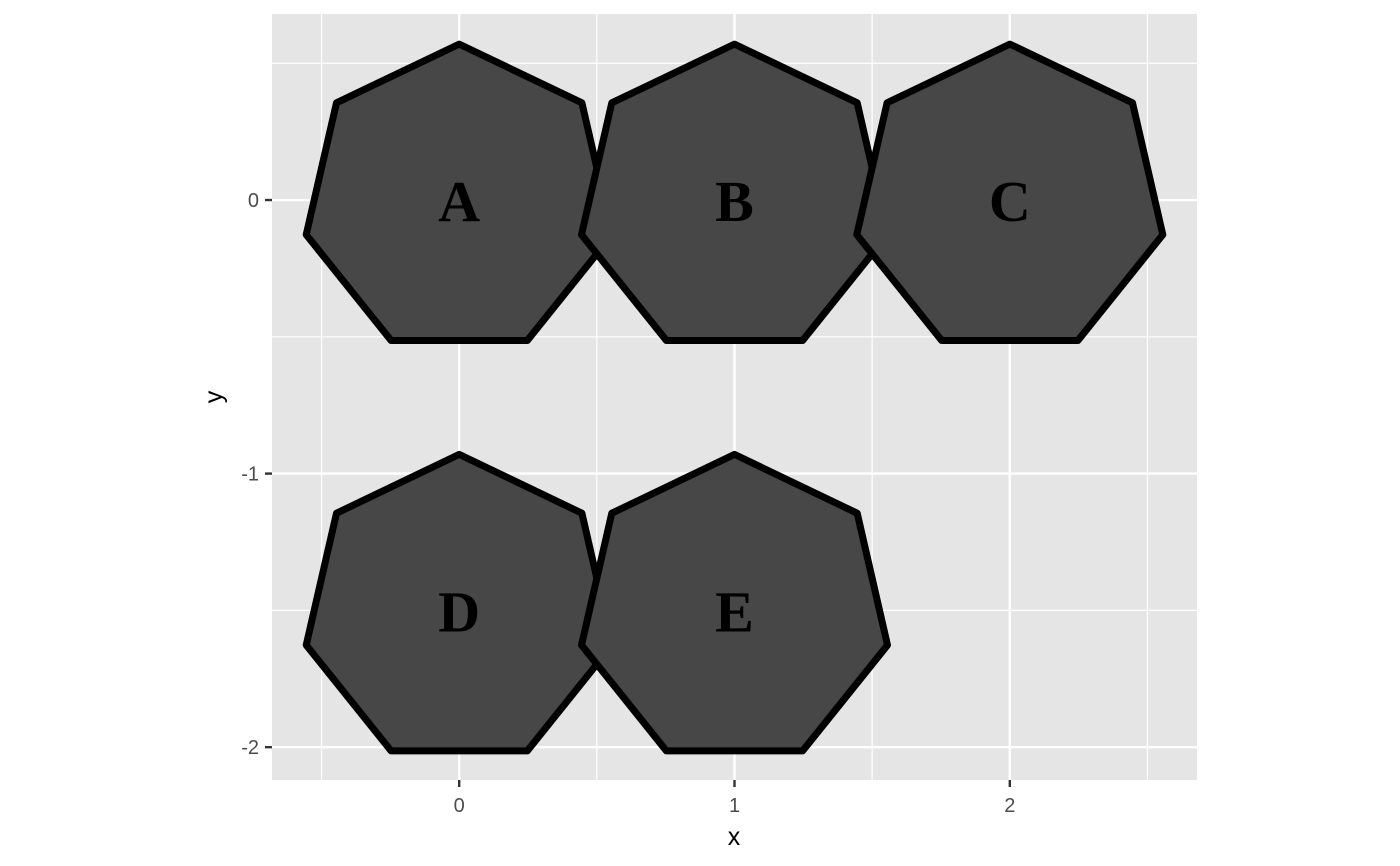  What do you see at coordinates (250, 475) in the screenshot?
I see `y-tick-label: -1` at bounding box center [250, 475].